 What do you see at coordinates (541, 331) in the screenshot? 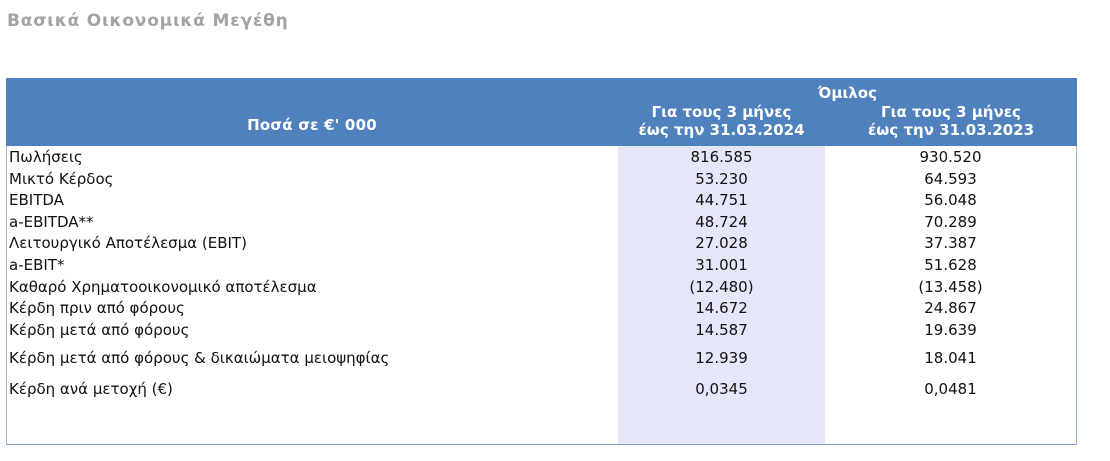
I see `table-row: Κέρδη μετά από φόρους 14.587 19.639` at bounding box center [541, 331].